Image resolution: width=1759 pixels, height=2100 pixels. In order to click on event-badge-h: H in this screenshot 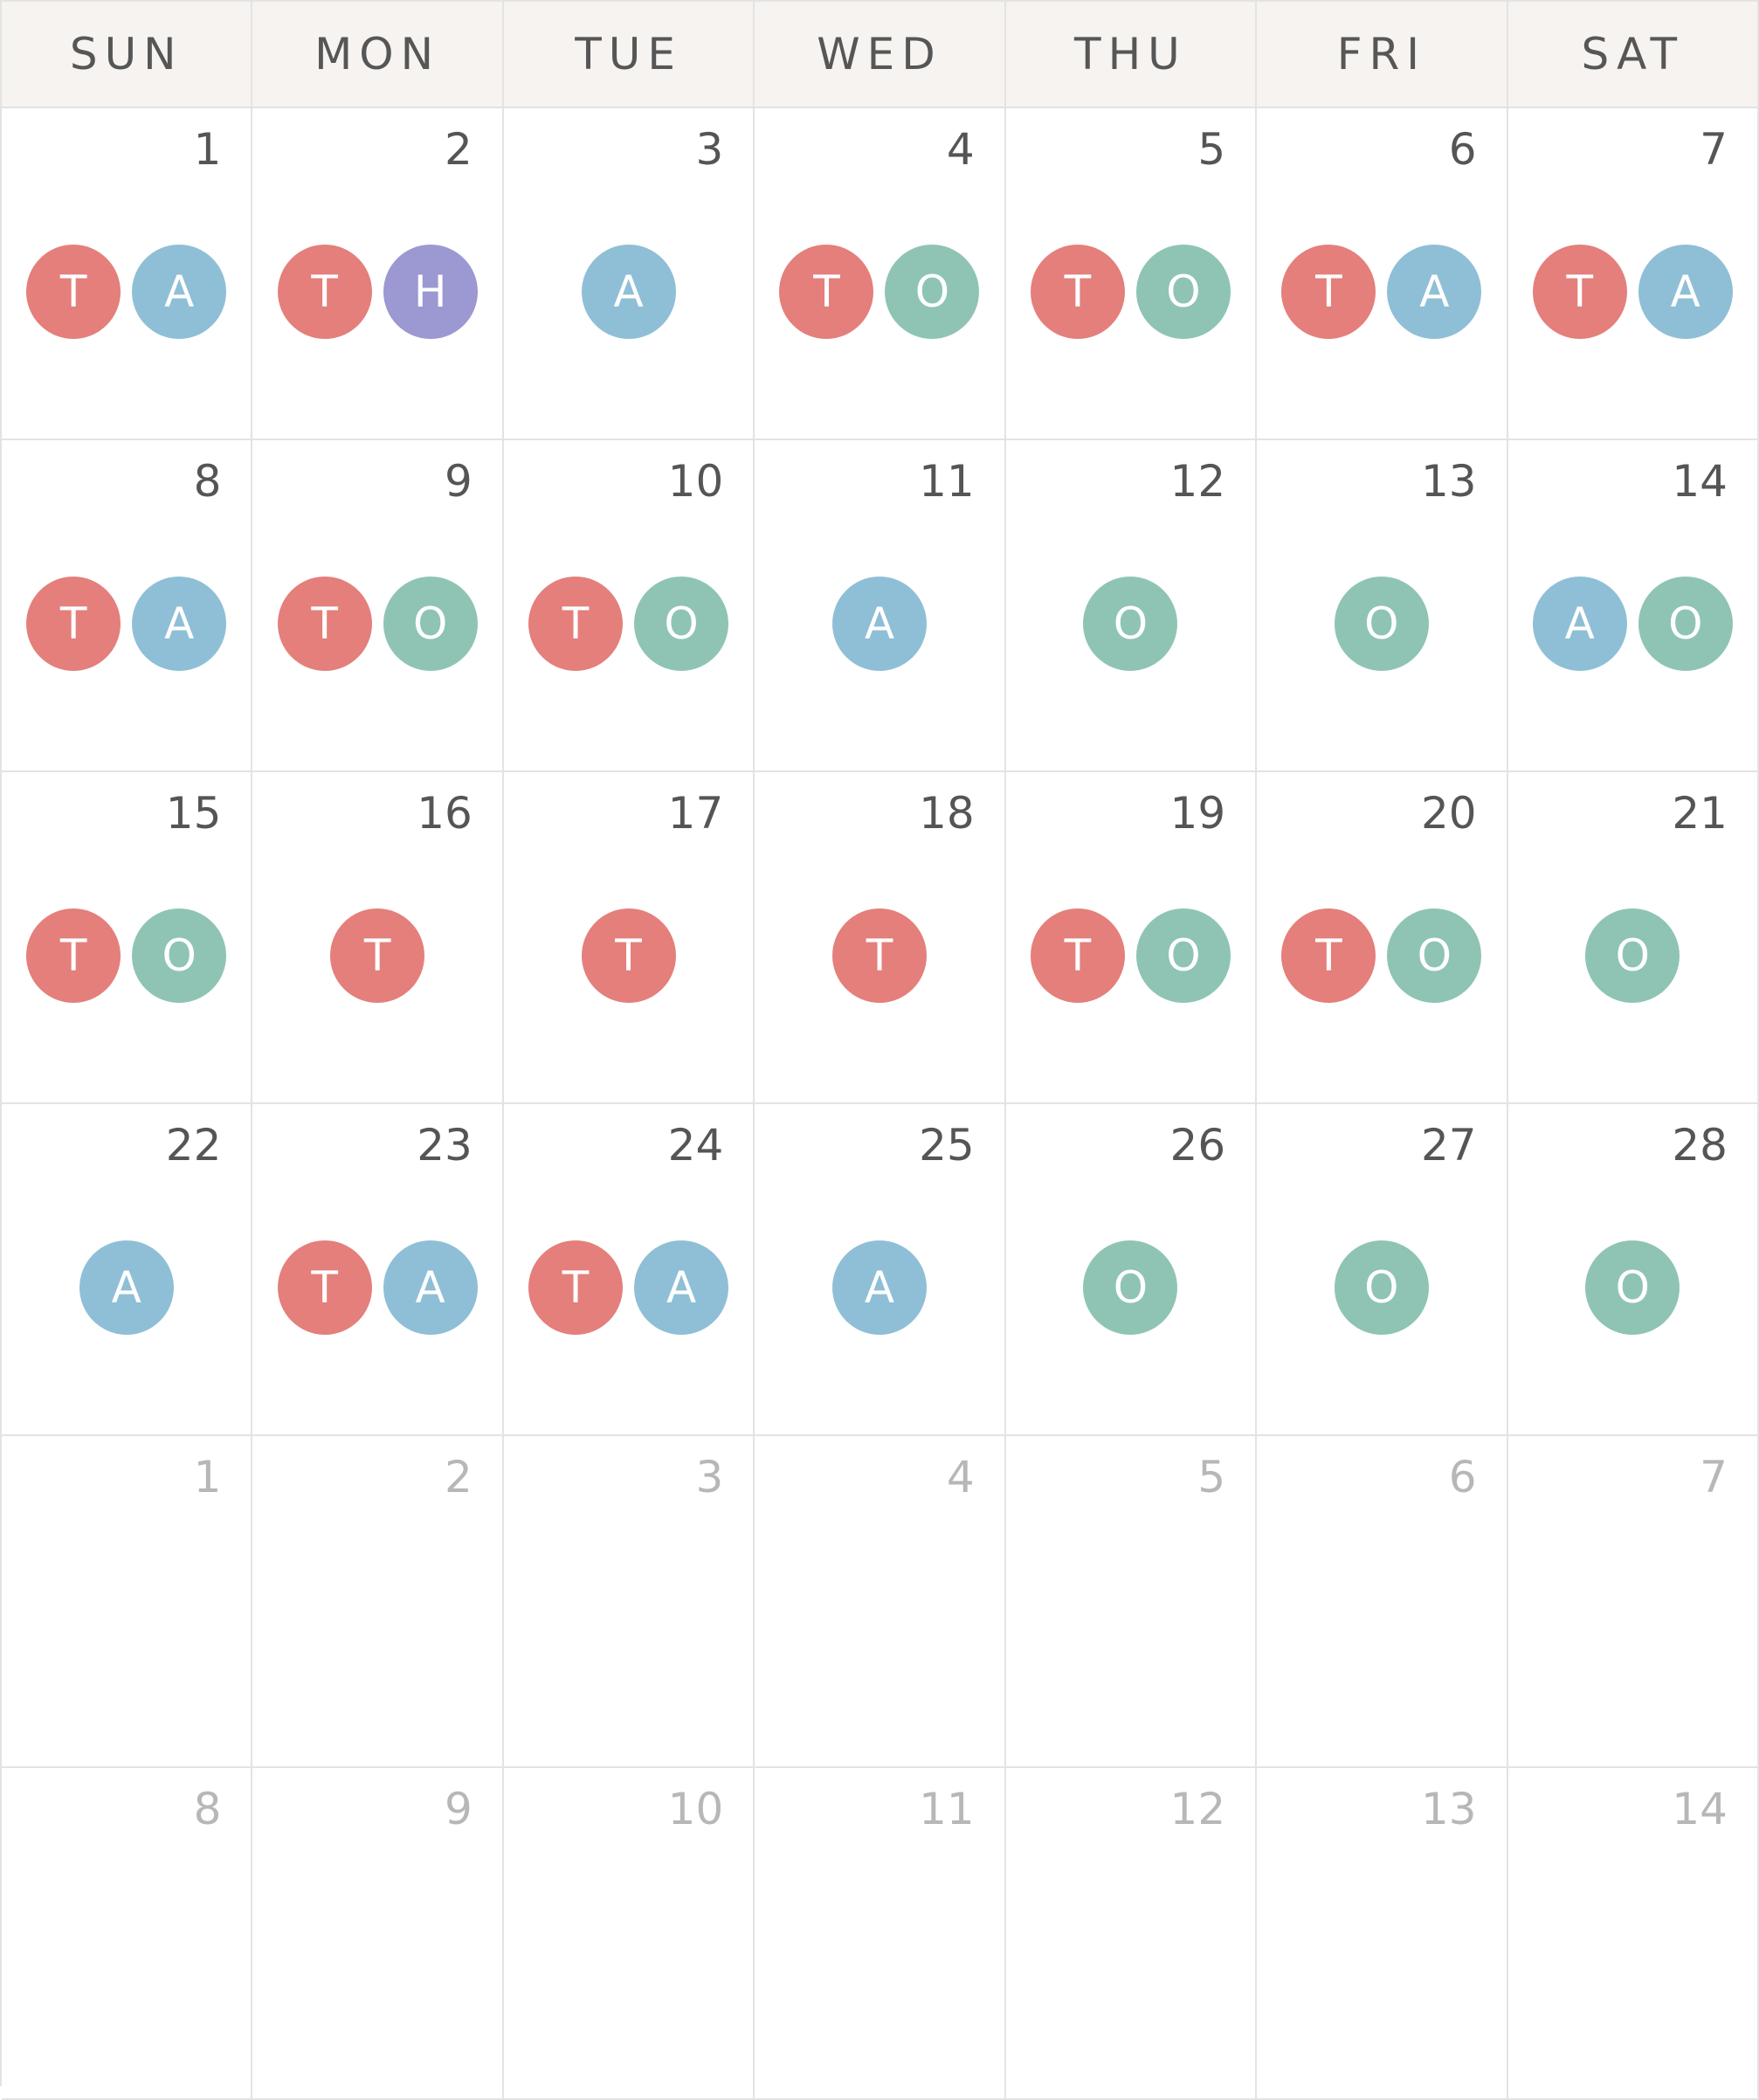, I will do `click(430, 292)`.